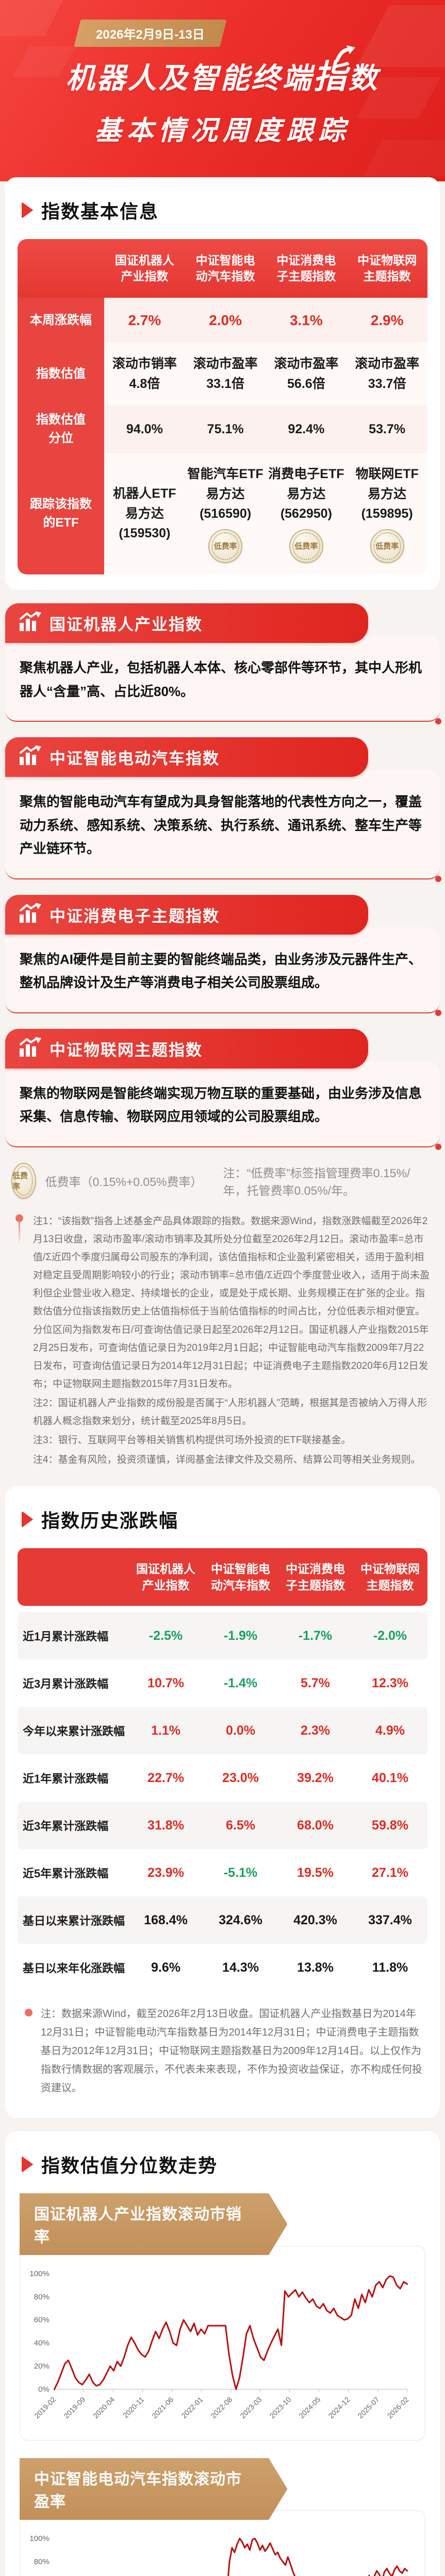  I want to click on cell-value: 2.0%, so click(225, 320).